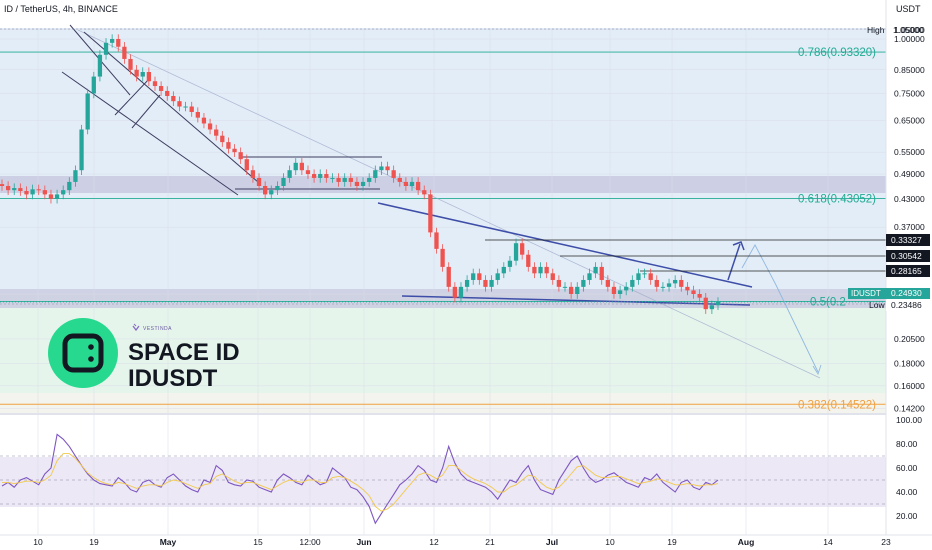 Image resolution: width=932 pixels, height=550 pixels. Describe the element at coordinates (672, 542) in the screenshot. I see `time-tick-label: 19` at that location.